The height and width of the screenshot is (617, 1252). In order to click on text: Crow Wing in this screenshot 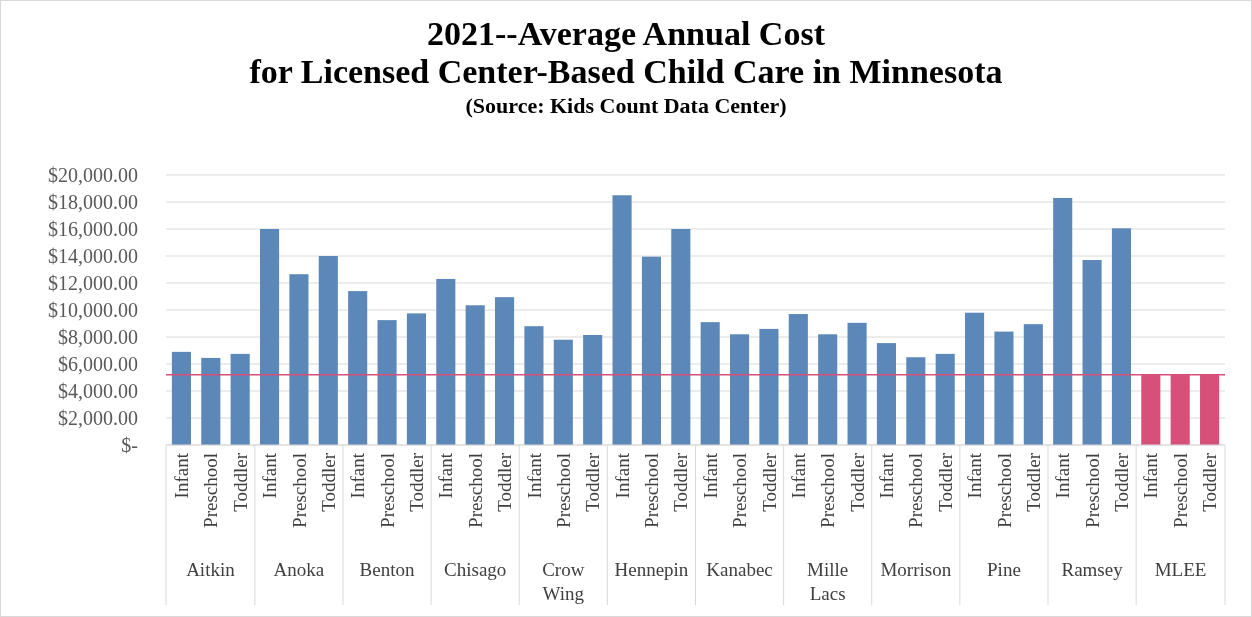, I will do `click(563, 581)`.